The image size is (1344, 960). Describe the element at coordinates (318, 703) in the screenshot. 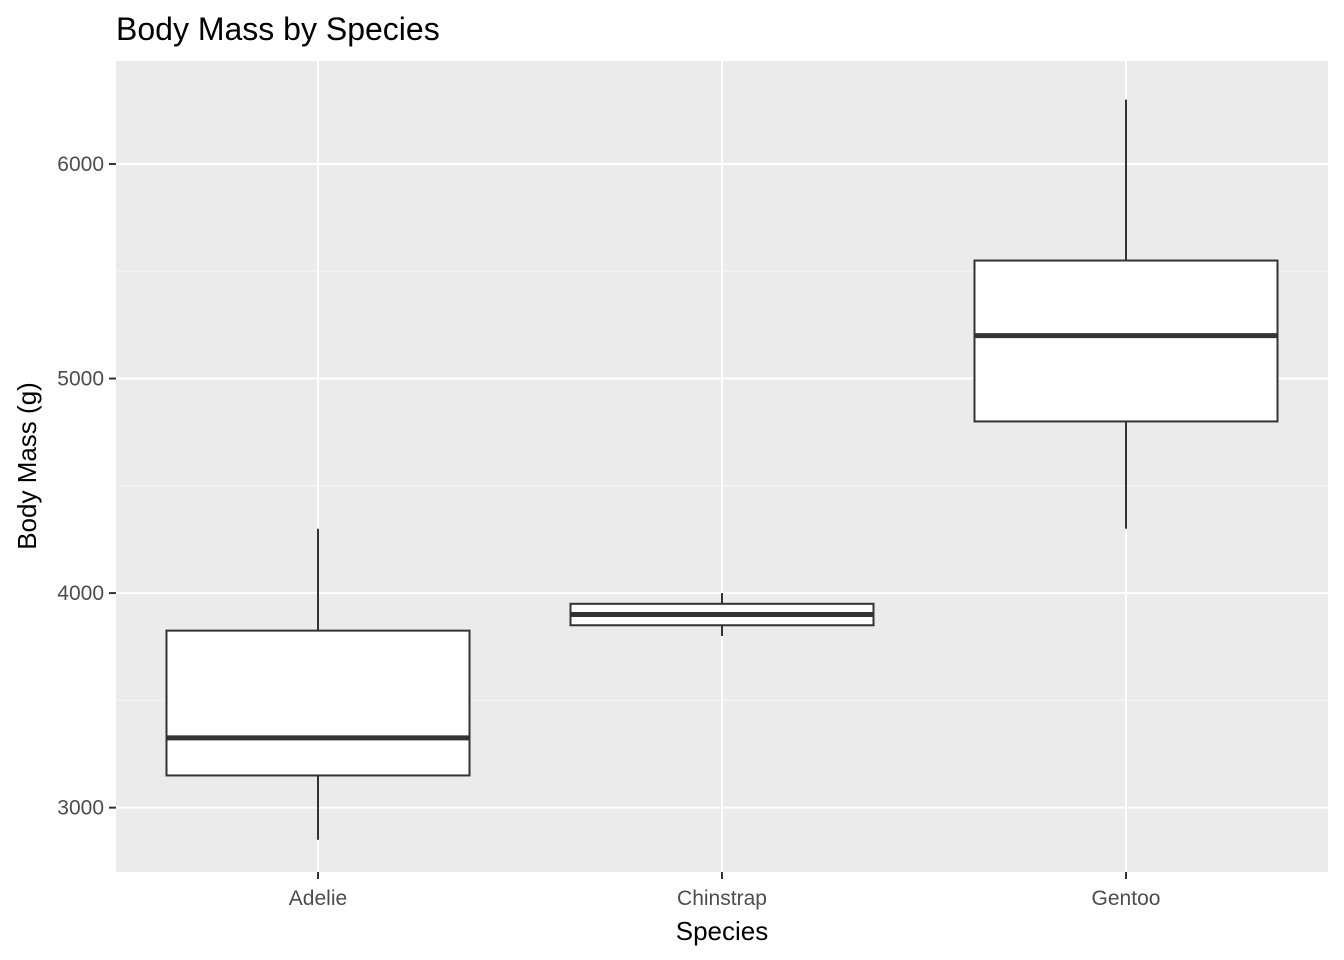

I see `box-iqr-adelie` at that location.